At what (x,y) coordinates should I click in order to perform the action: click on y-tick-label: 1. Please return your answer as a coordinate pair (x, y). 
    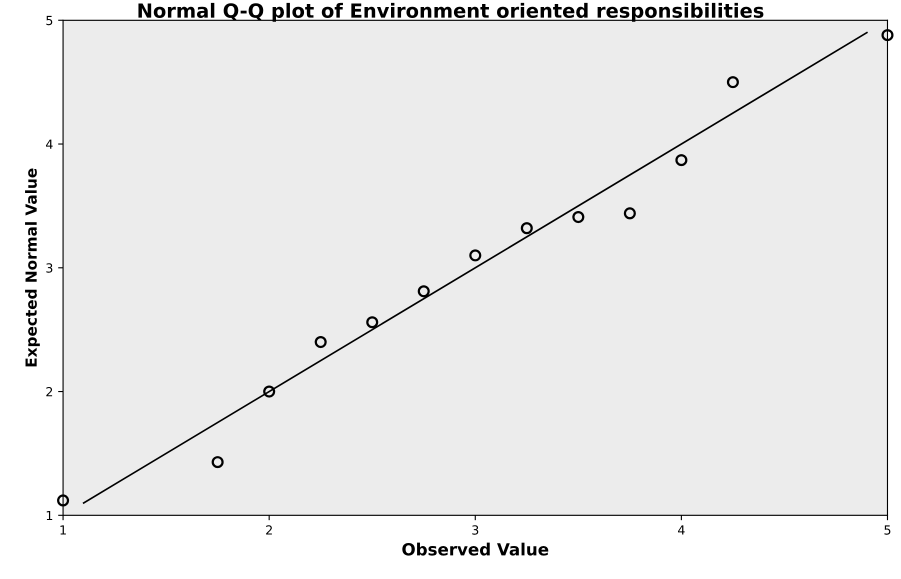
    Looking at the image, I should click on (49, 515).